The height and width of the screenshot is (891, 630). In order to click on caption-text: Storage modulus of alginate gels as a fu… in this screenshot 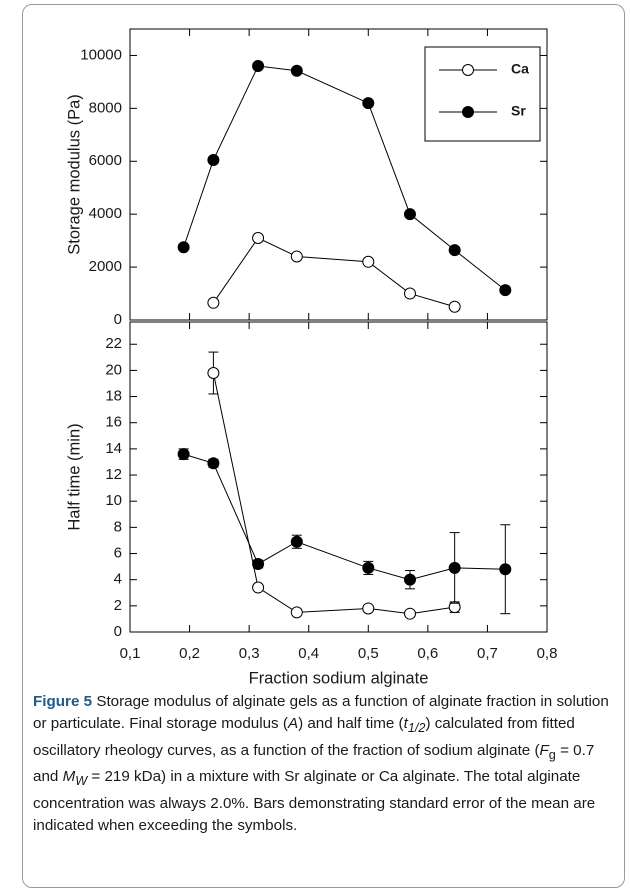, I will do `click(321, 713)`.